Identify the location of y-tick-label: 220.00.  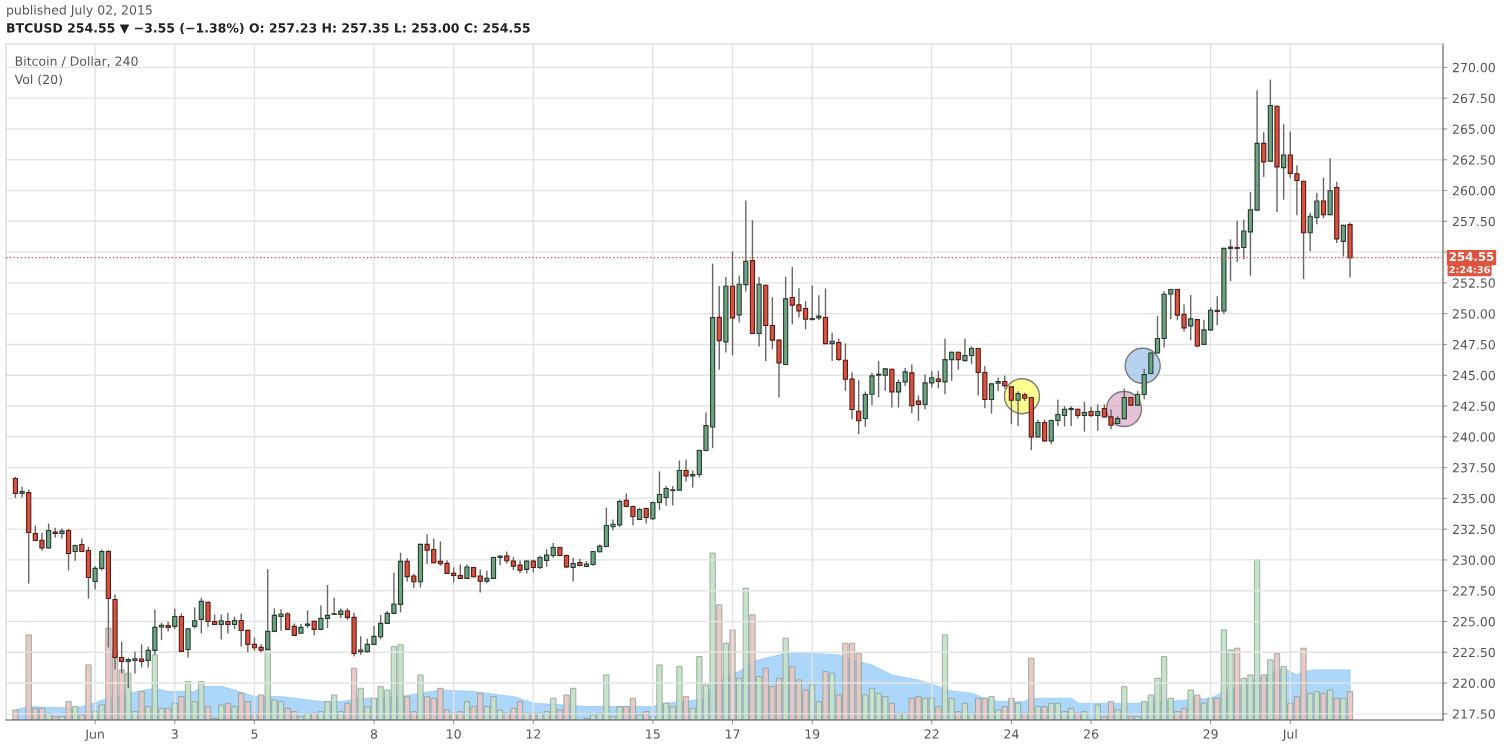
(1473, 683).